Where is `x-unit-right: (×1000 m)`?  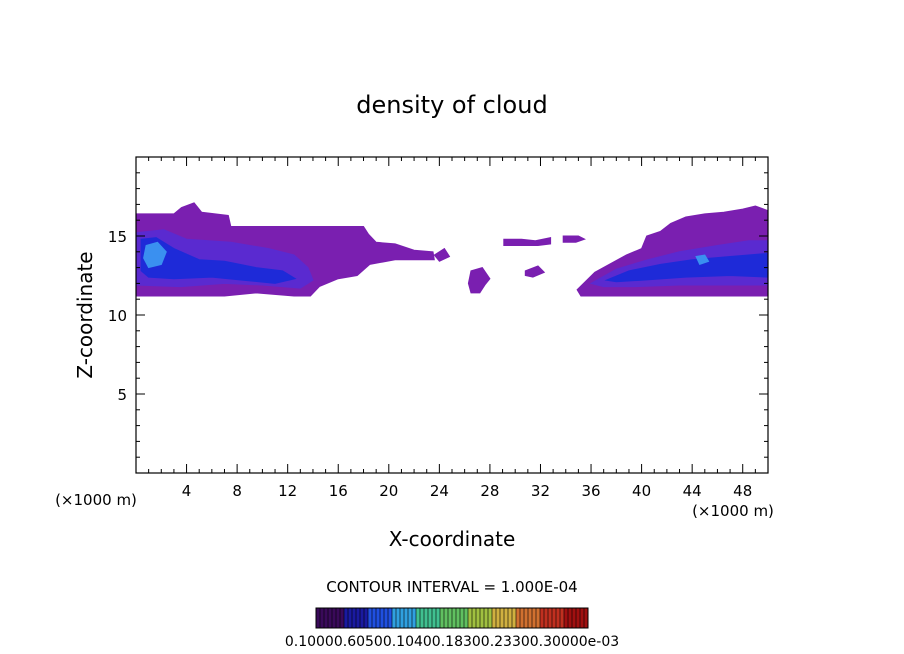
x-unit-right: (×1000 m) is located at coordinates (733, 511).